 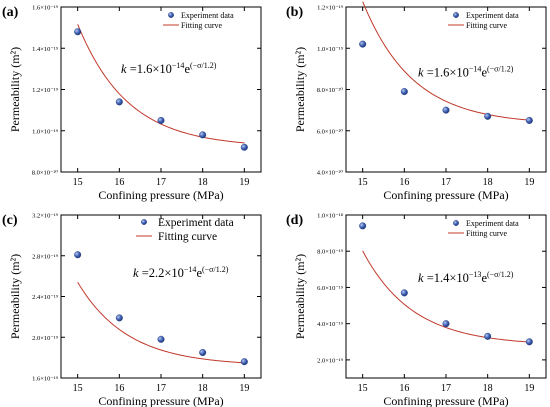 What do you see at coordinates (45, 8) in the screenshot?
I see `y-tick-label: 1.6×10⁻¹⁹` at bounding box center [45, 8].